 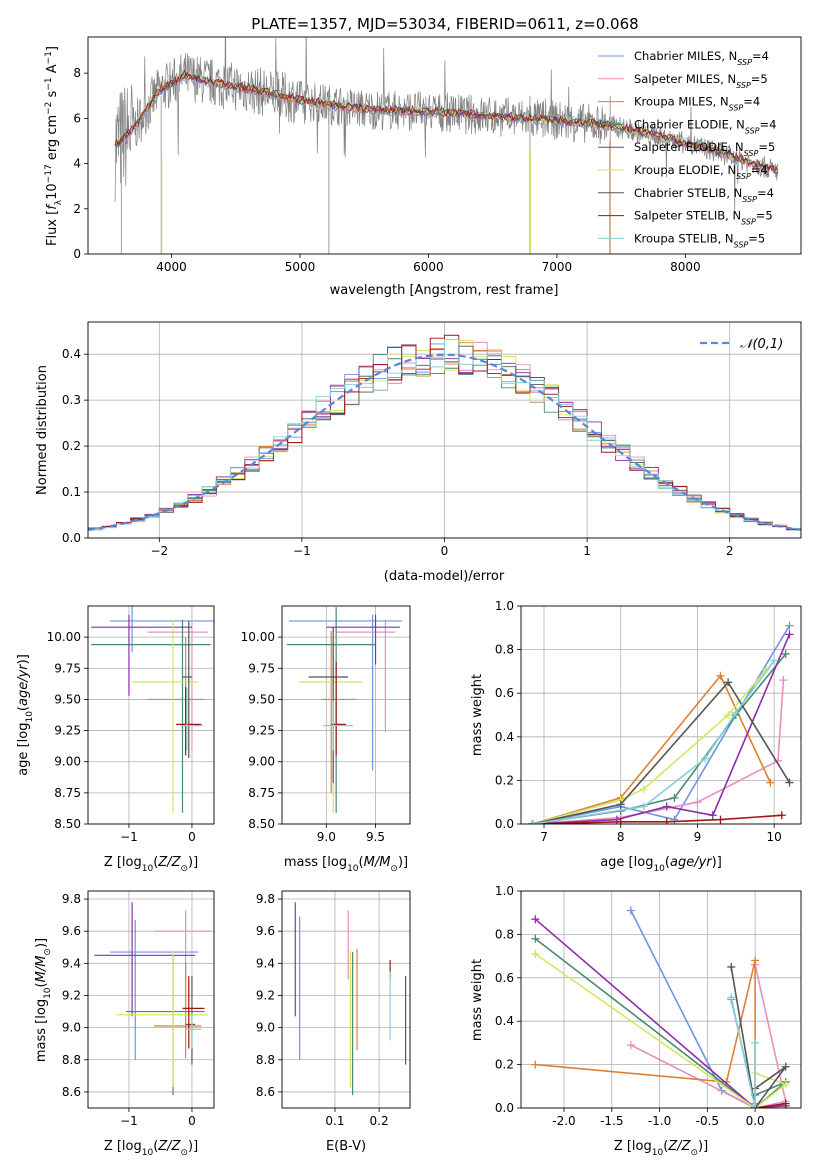 What do you see at coordinates (701, 172) in the screenshot?
I see `legend-label: Kroupa ELODIE, NSSP=4` at bounding box center [701, 172].